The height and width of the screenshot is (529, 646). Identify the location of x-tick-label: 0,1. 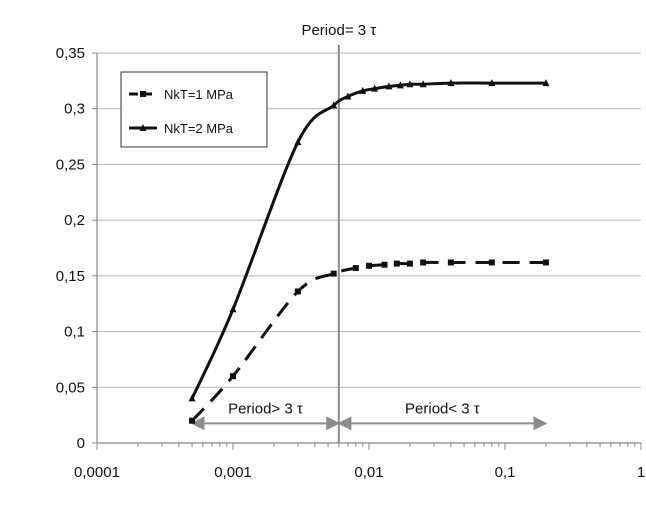
(505, 472).